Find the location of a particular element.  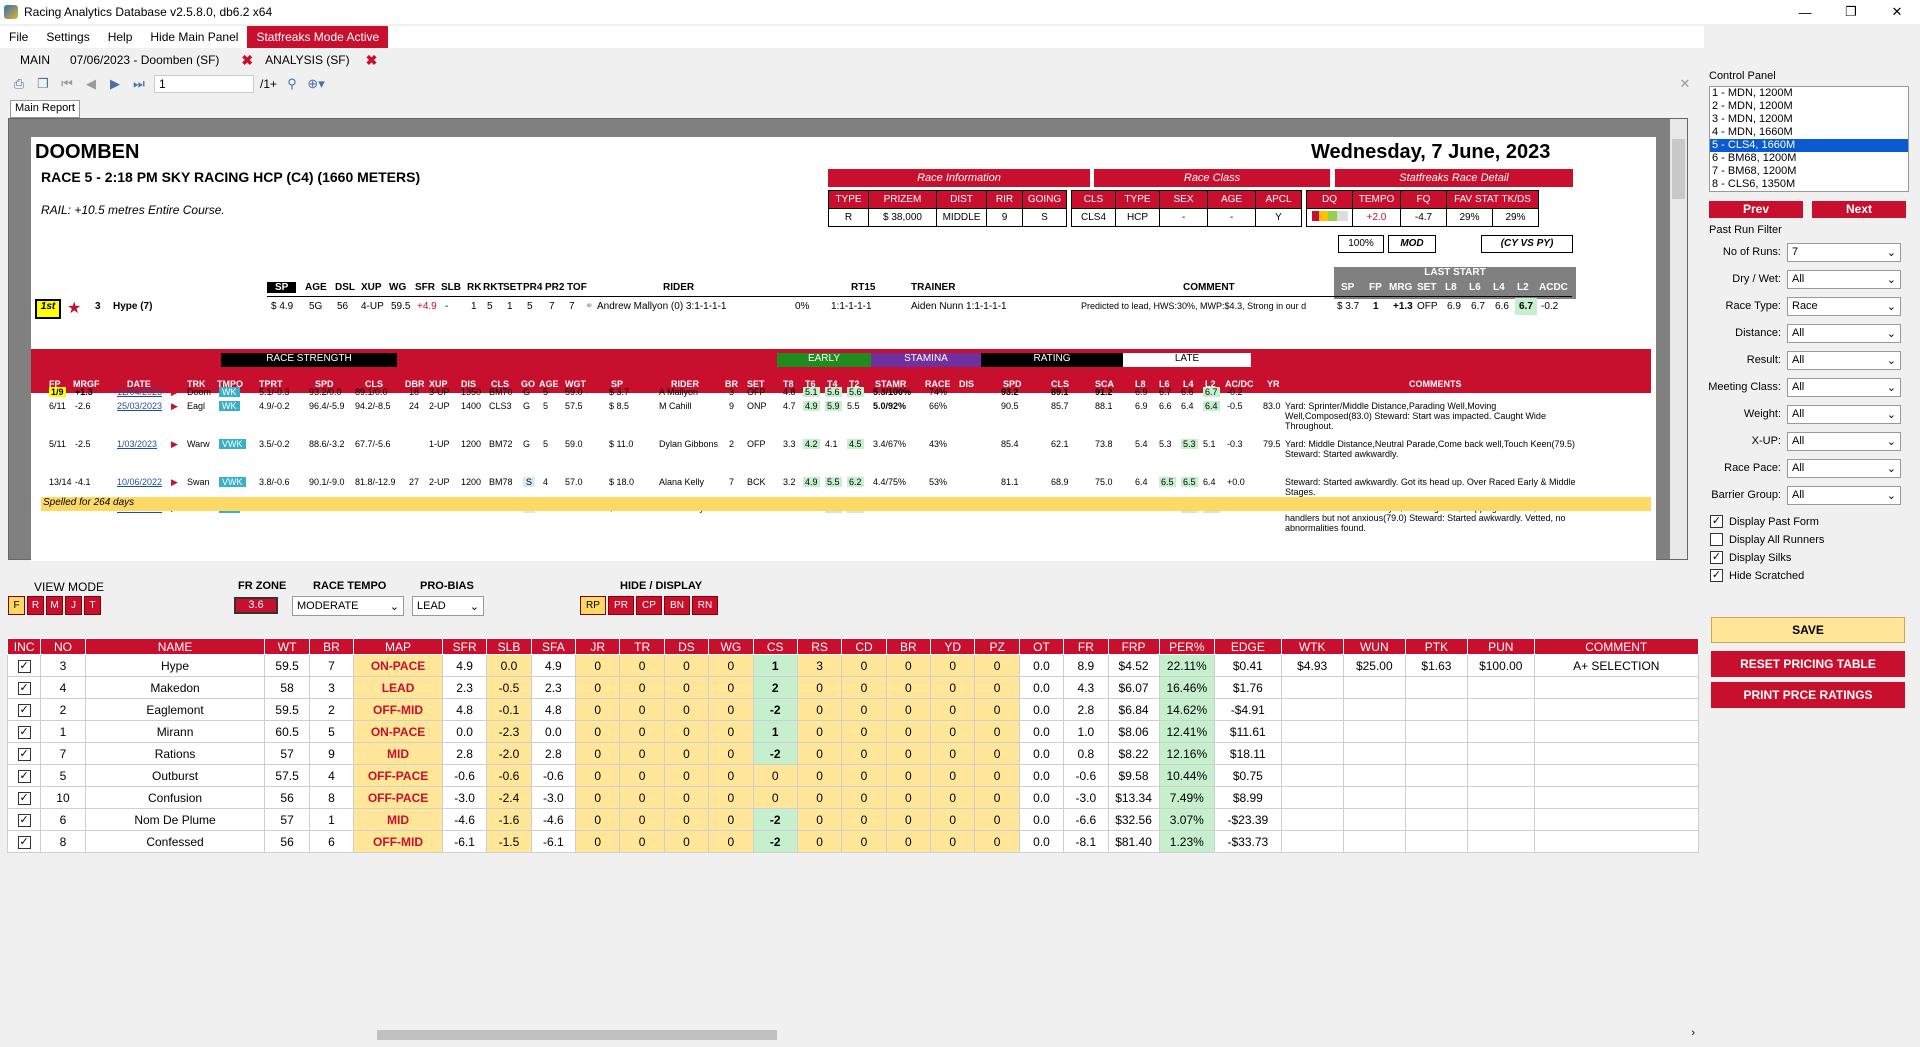

fr-zone-value: 3.6 is located at coordinates (256, 605).